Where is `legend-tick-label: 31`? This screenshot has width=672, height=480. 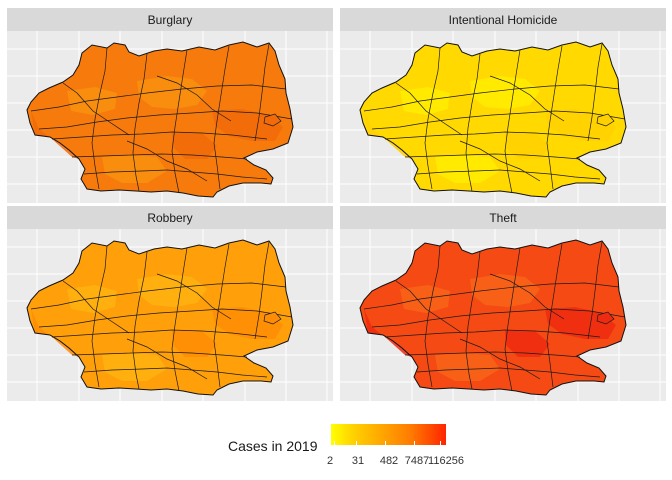 legend-tick-label: 31 is located at coordinates (358, 461).